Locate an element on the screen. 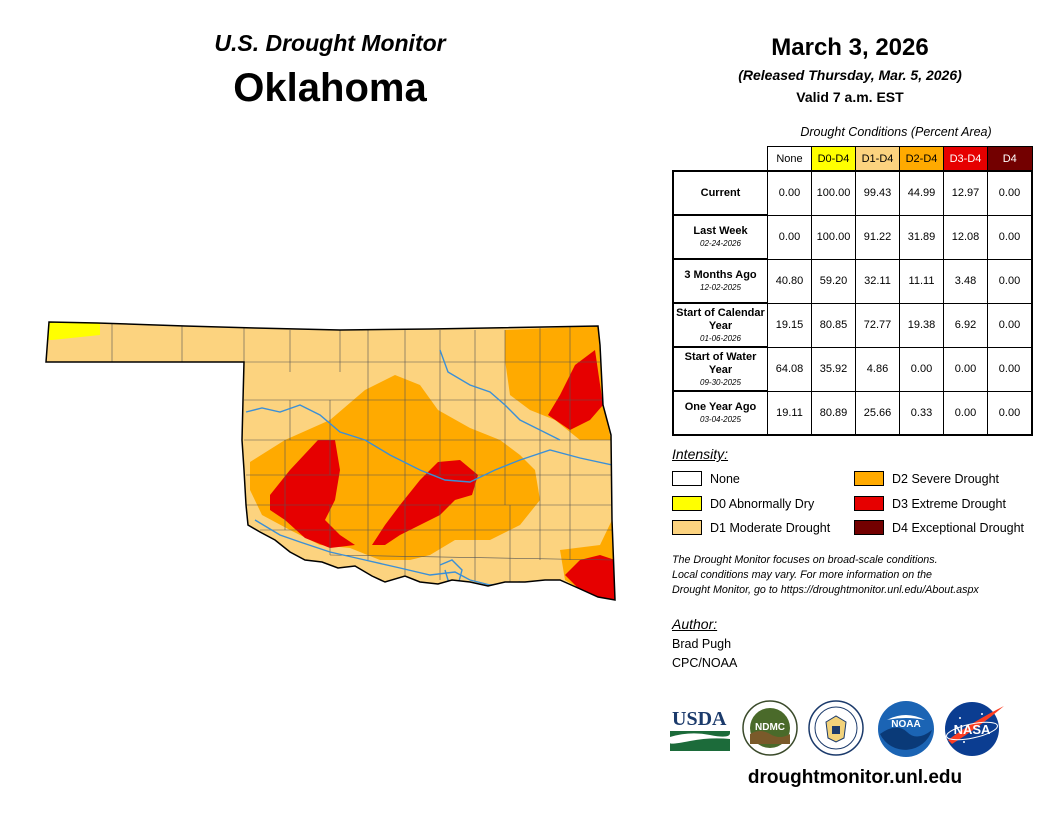  legend-title: Intensity: is located at coordinates (700, 454).